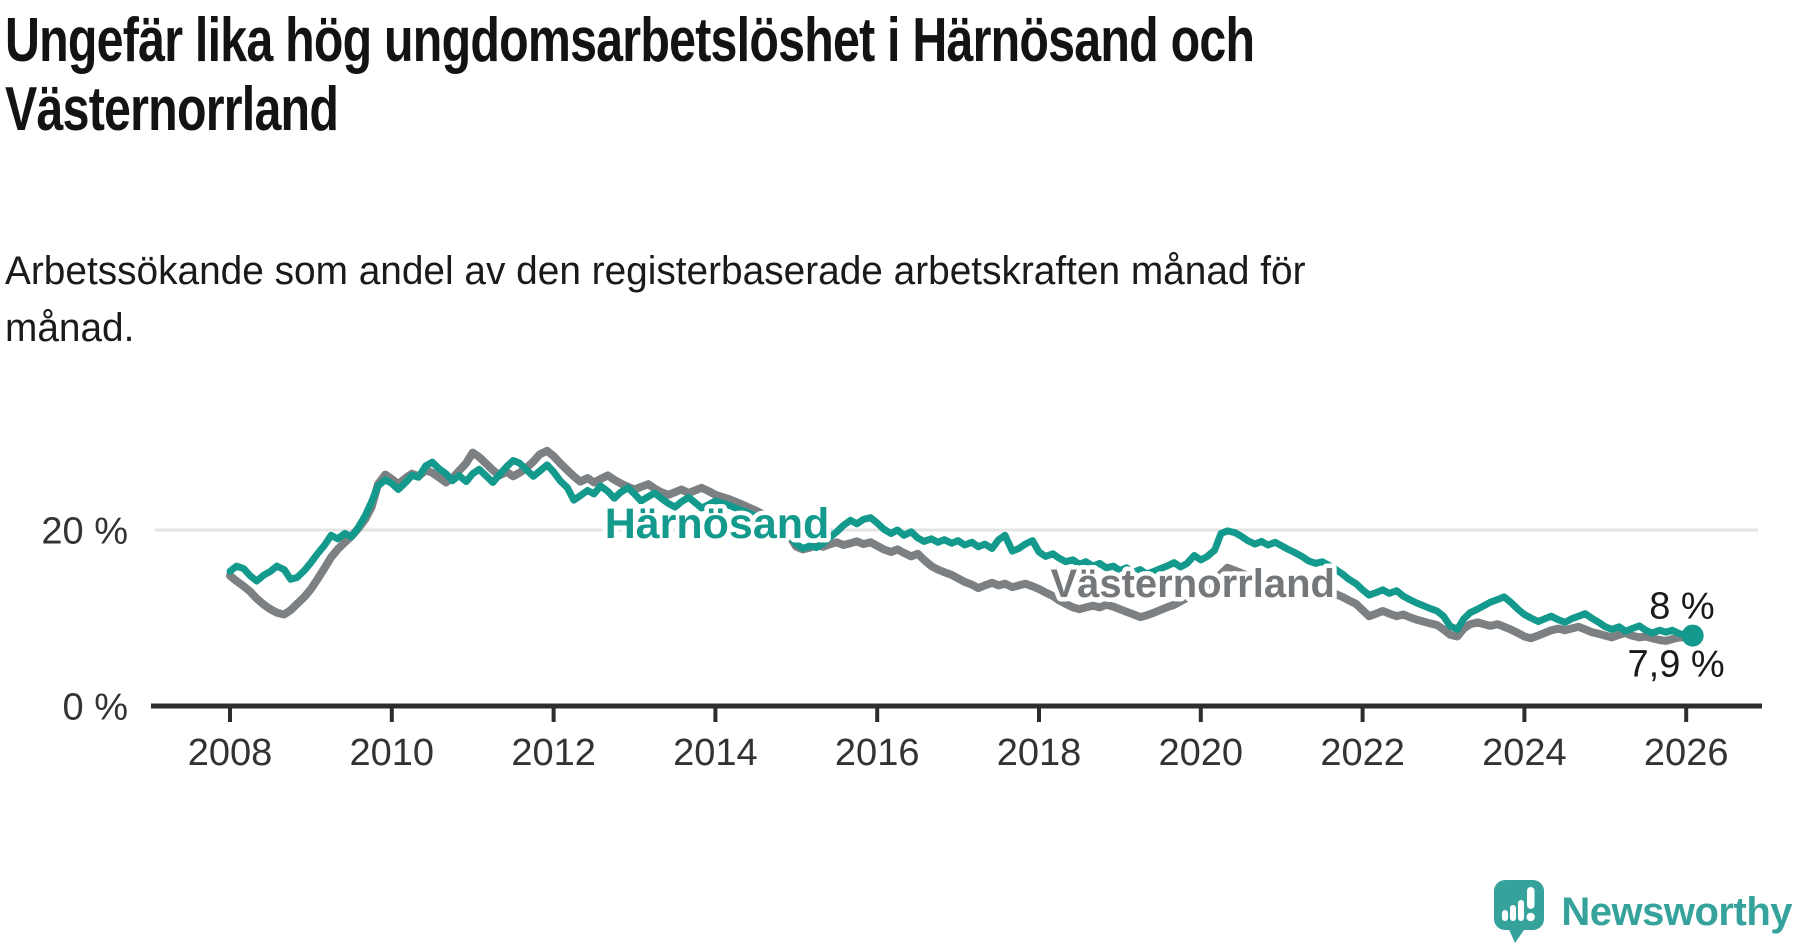 This screenshot has height=948, width=1800. I want to click on x-tick-label-2012: 2012, so click(553, 753).